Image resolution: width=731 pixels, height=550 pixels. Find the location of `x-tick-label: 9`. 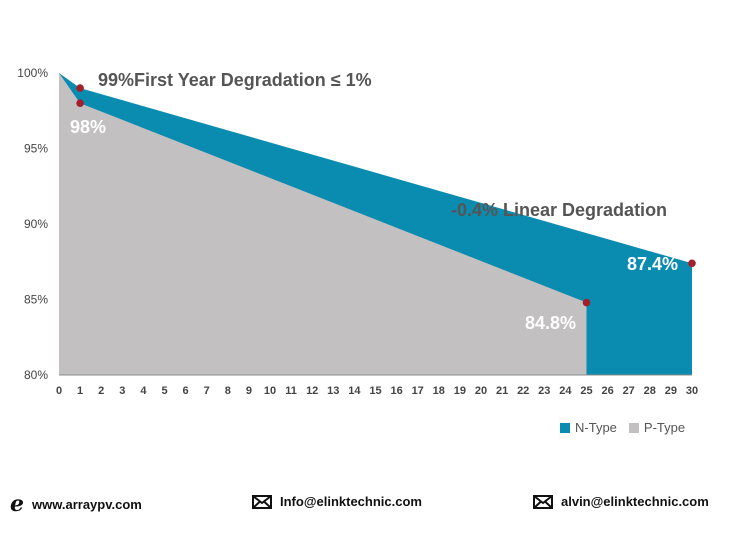

x-tick-label: 9 is located at coordinates (249, 391).